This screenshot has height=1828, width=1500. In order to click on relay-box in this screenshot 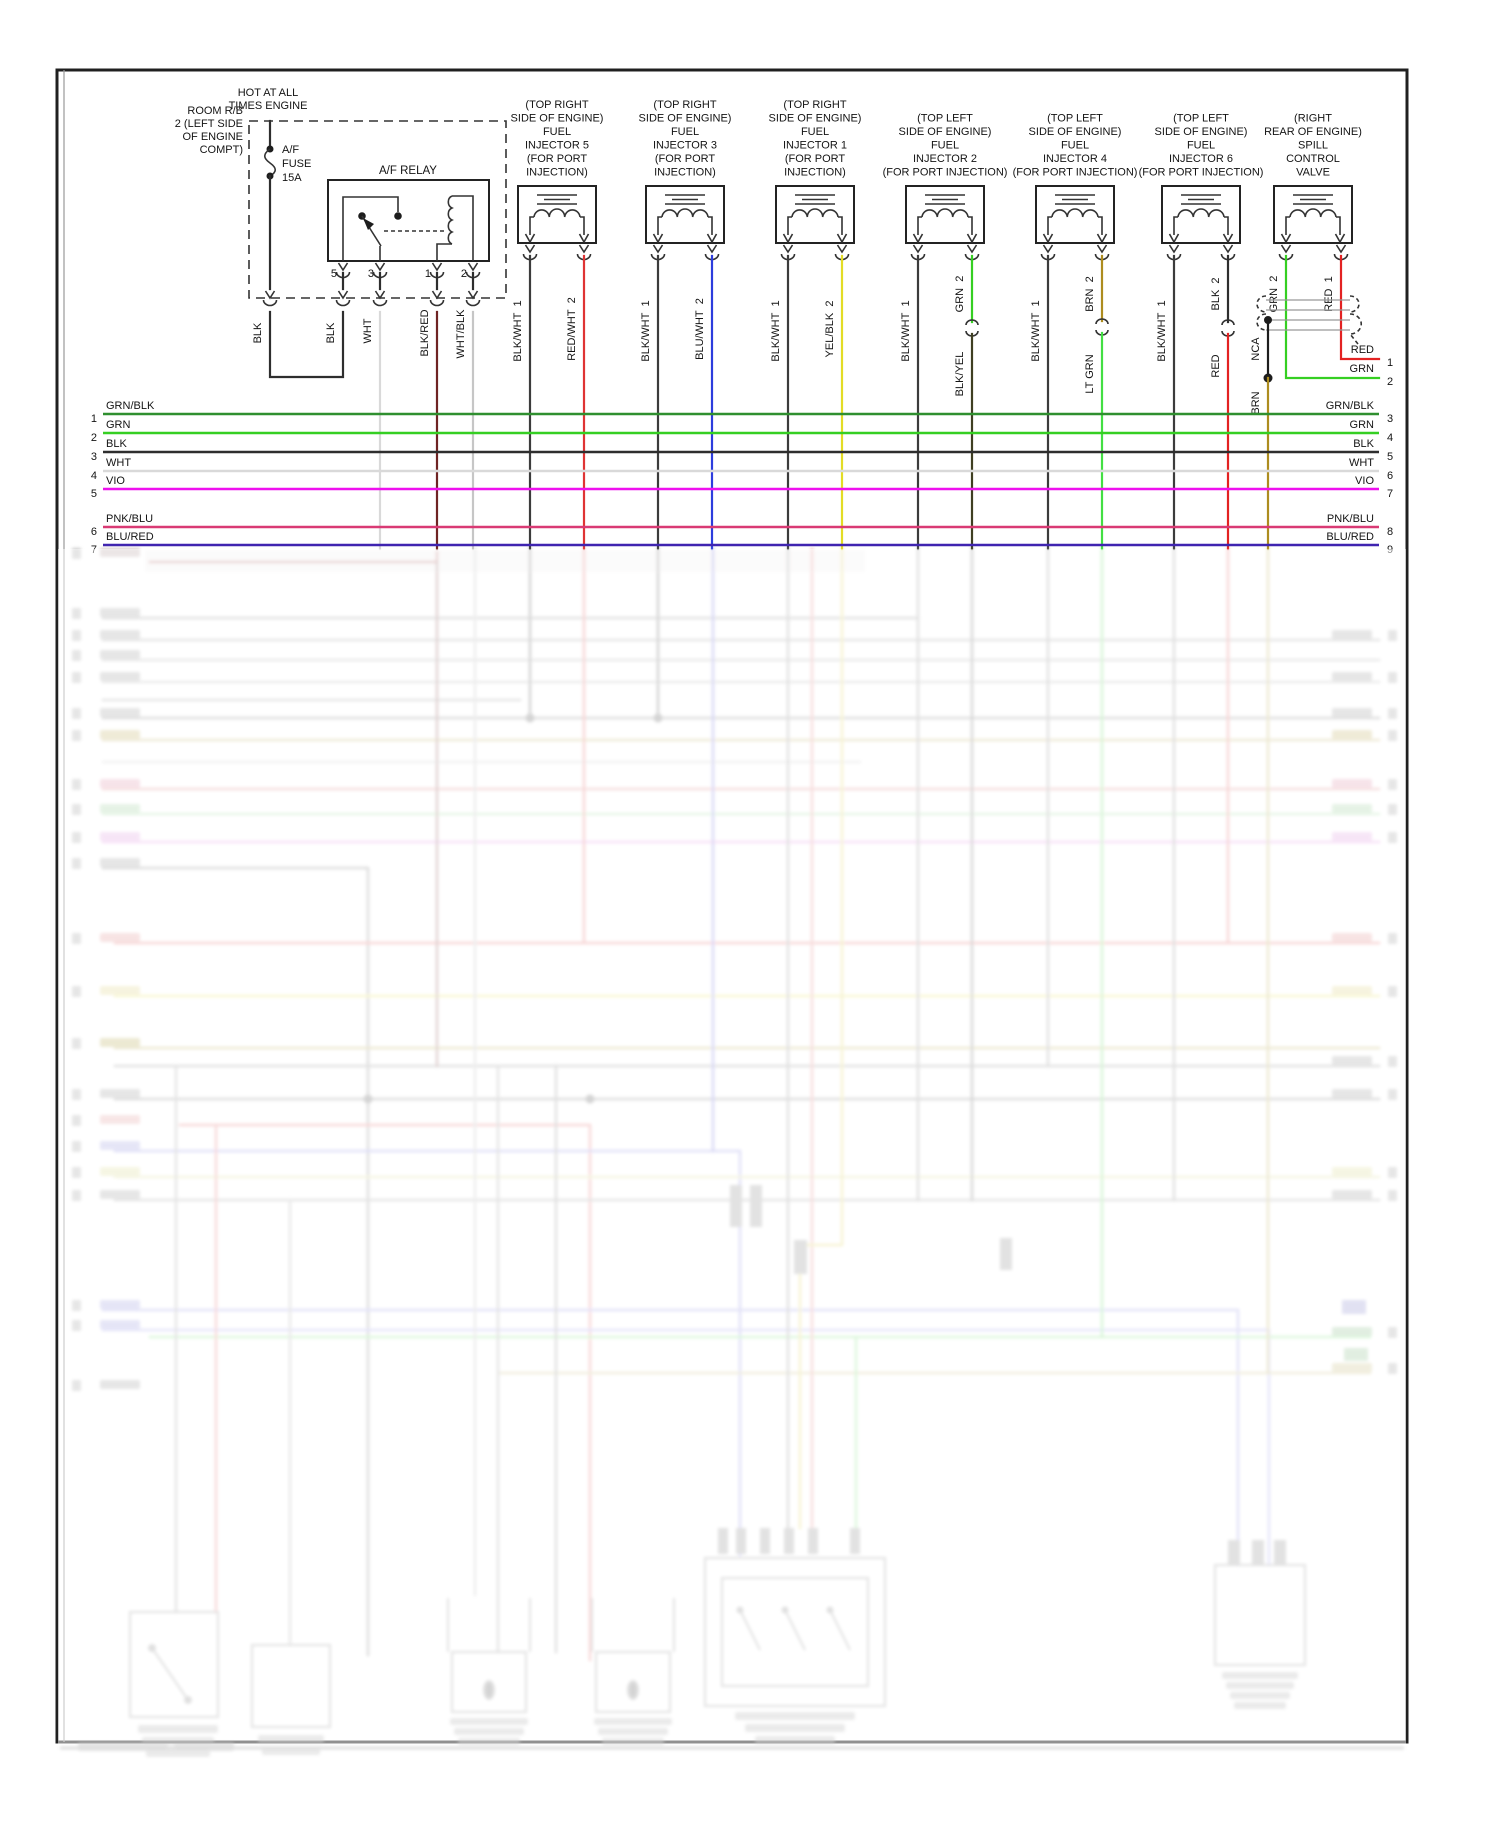, I will do `click(408, 220)`.